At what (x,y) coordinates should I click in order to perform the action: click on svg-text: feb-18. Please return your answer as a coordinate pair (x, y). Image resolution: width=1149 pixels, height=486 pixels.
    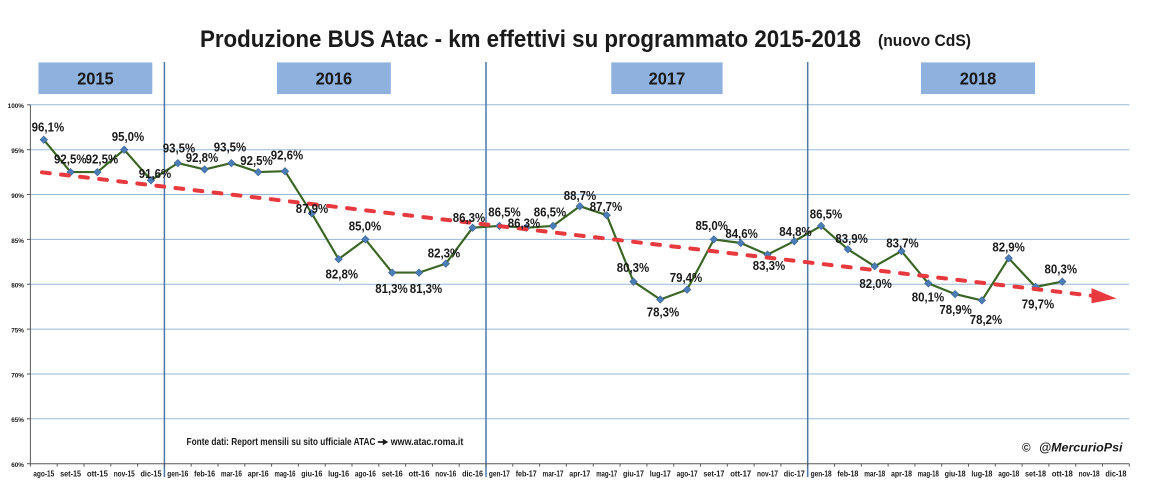
    Looking at the image, I should click on (847, 473).